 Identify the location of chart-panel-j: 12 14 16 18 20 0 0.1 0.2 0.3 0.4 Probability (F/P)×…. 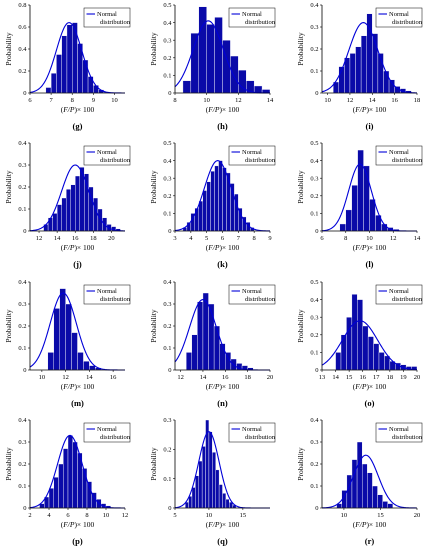
(67, 204).